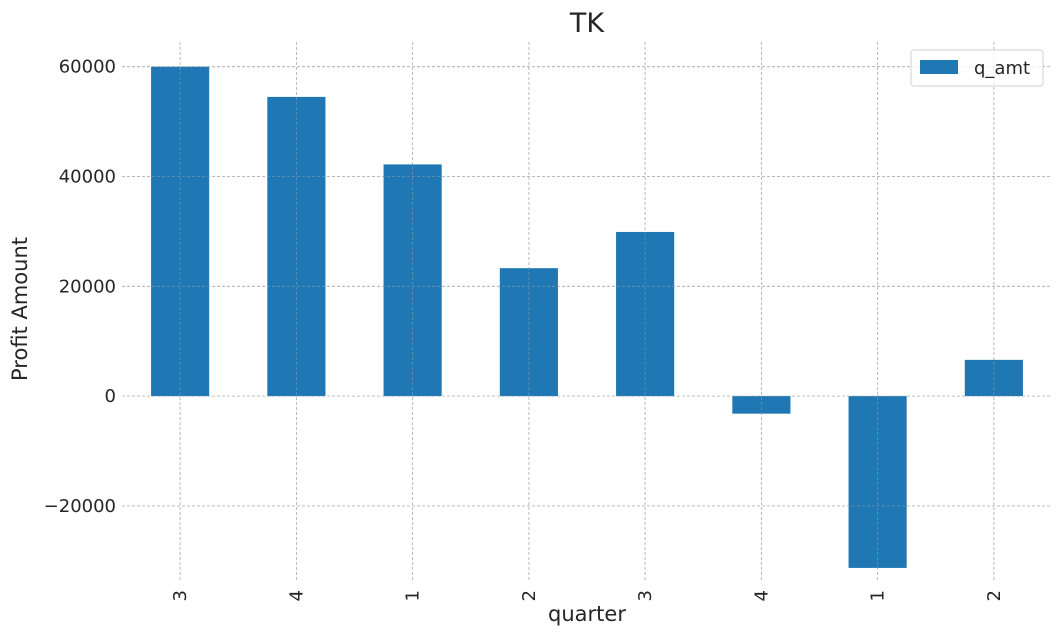  Describe the element at coordinates (587, 614) in the screenshot. I see `x-axis-label: quarter` at that location.